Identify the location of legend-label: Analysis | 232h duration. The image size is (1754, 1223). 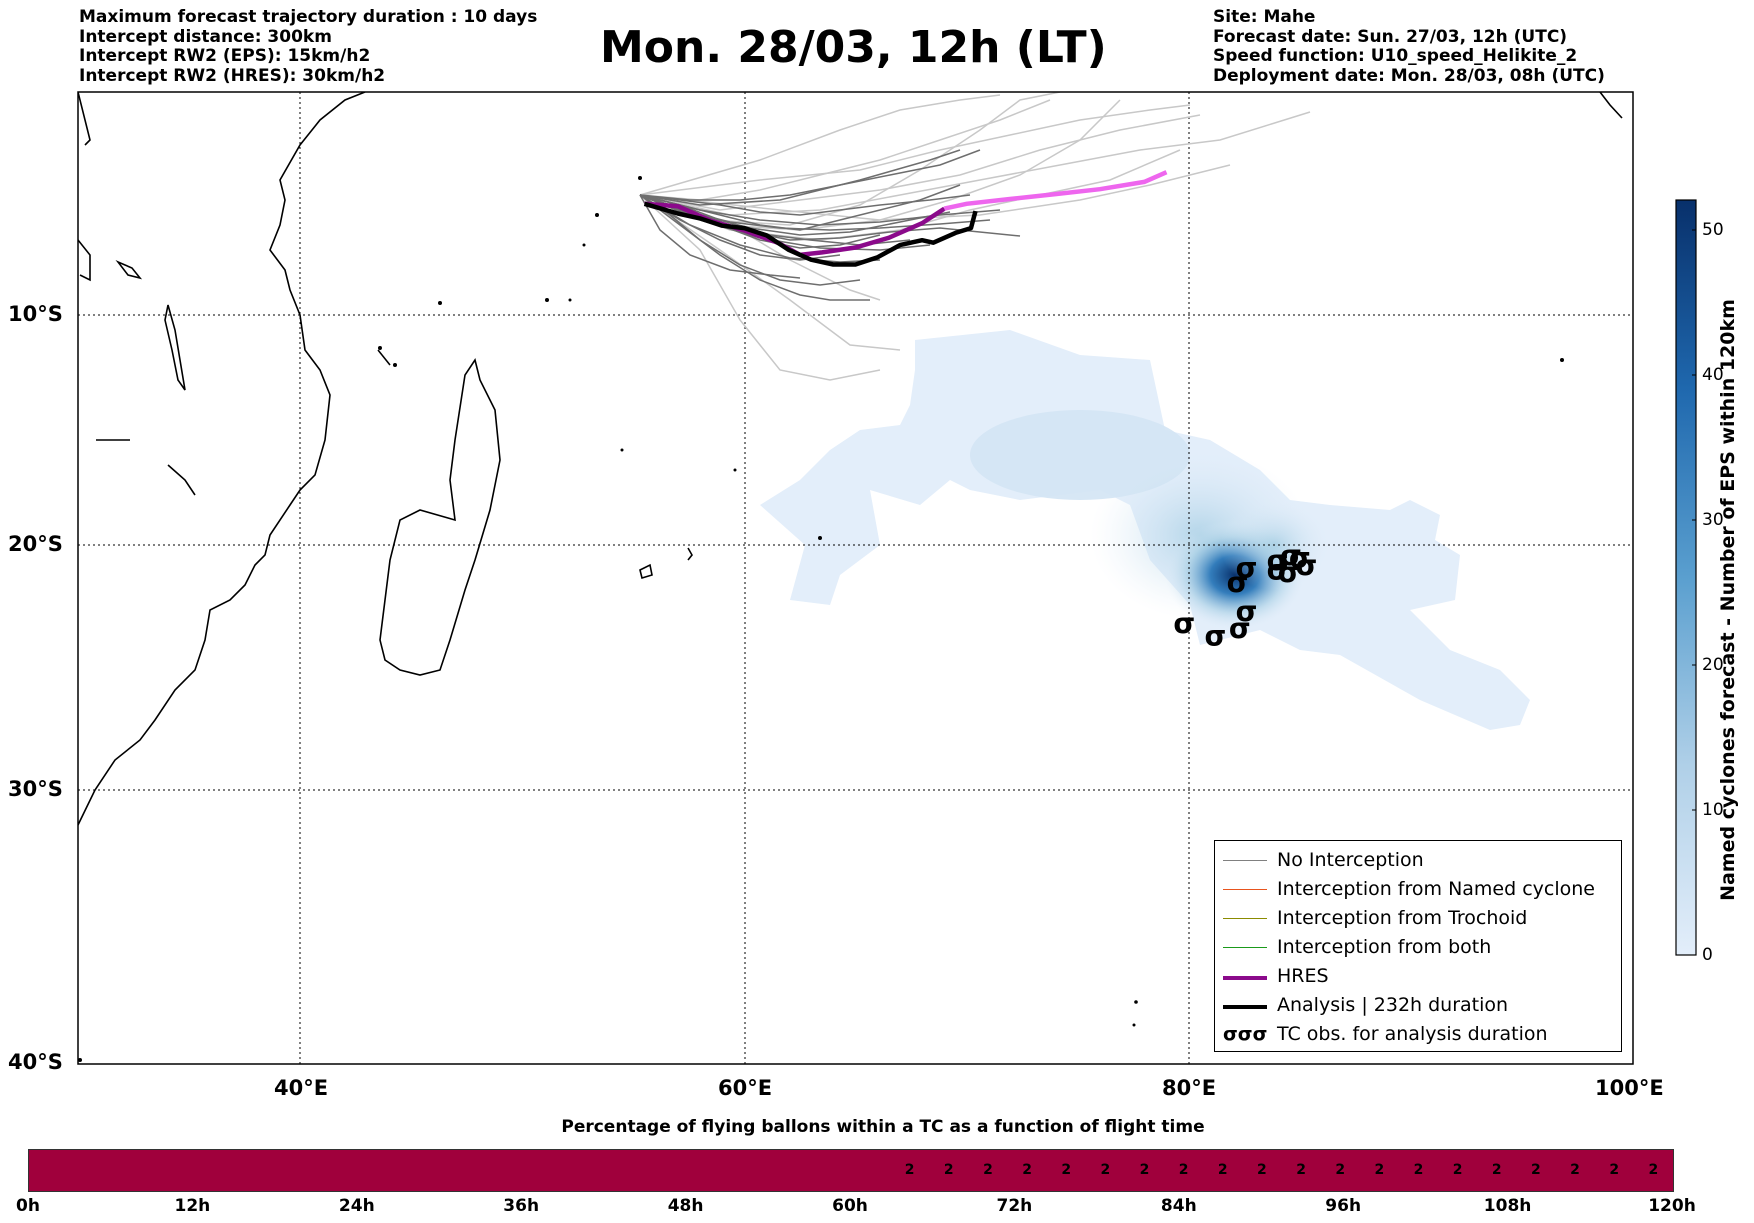
(1393, 1005).